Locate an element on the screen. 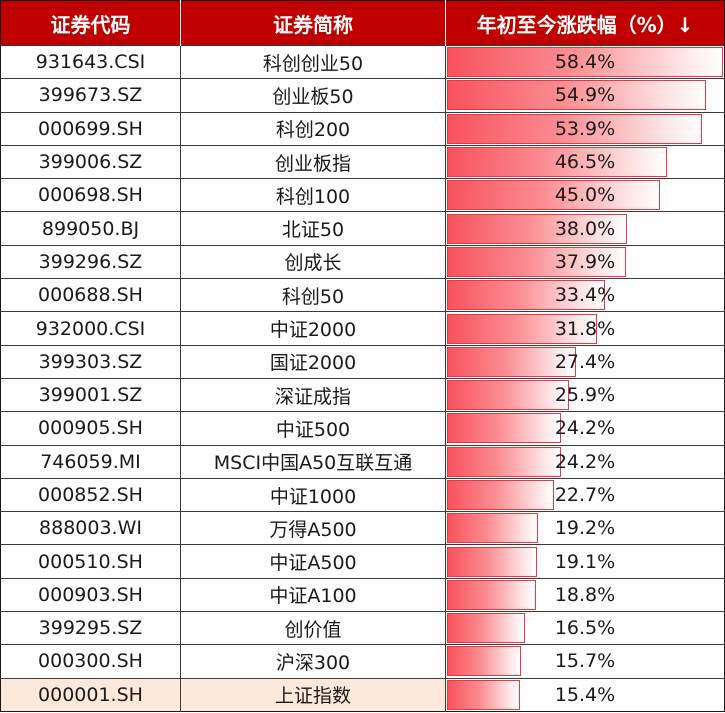 The image size is (725, 713). ytd-change-value: 15.4% is located at coordinates (585, 694).